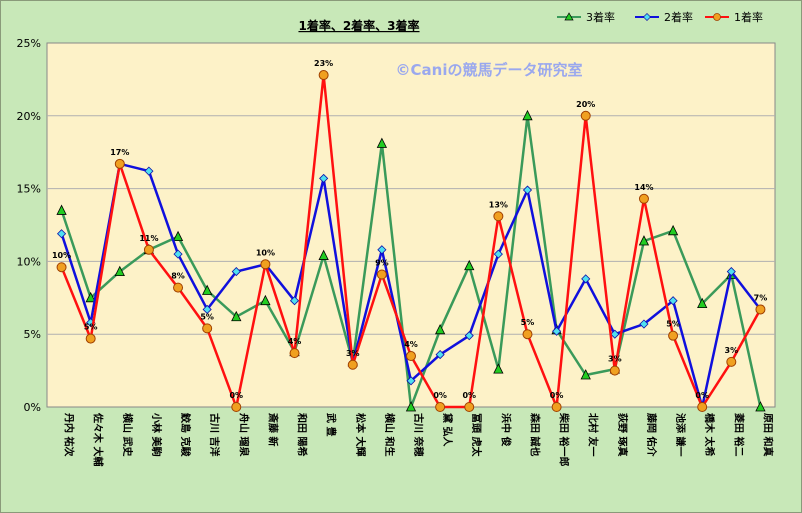 This screenshot has height=513, width=802. Describe the element at coordinates (748, 17) in the screenshot. I see `legend-entry: 1着率` at that location.